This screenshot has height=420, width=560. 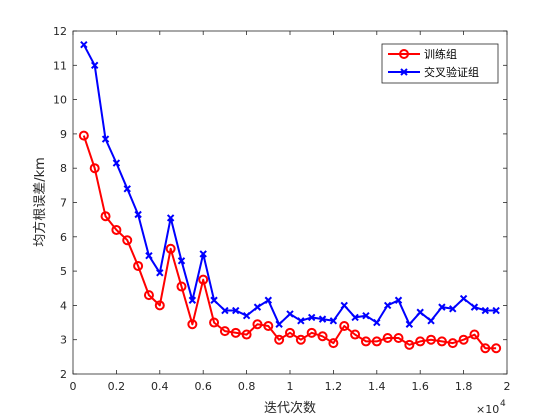 What do you see at coordinates (422, 54) in the screenshot?
I see `legend-entry-train: 训练组` at bounding box center [422, 54].